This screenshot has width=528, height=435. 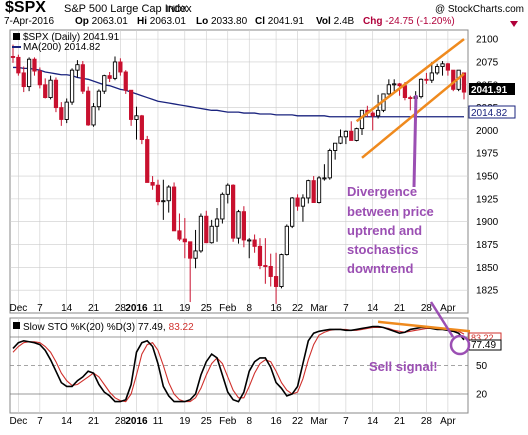 What do you see at coordinates (94, 327) in the screenshot?
I see `sto-legend-k: Slow STO %K(20) %D(3) 77.49,` at bounding box center [94, 327].